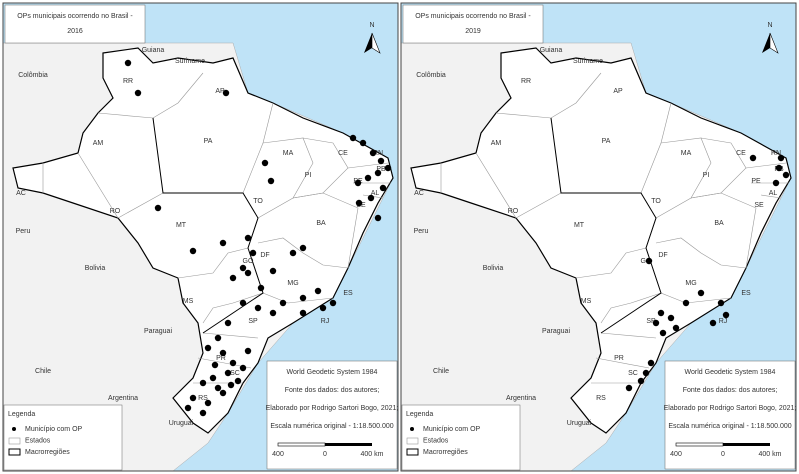 This screenshot has width=799, height=474. Describe the element at coordinates (378, 153) in the screenshot. I see `state-label: RN` at that location.